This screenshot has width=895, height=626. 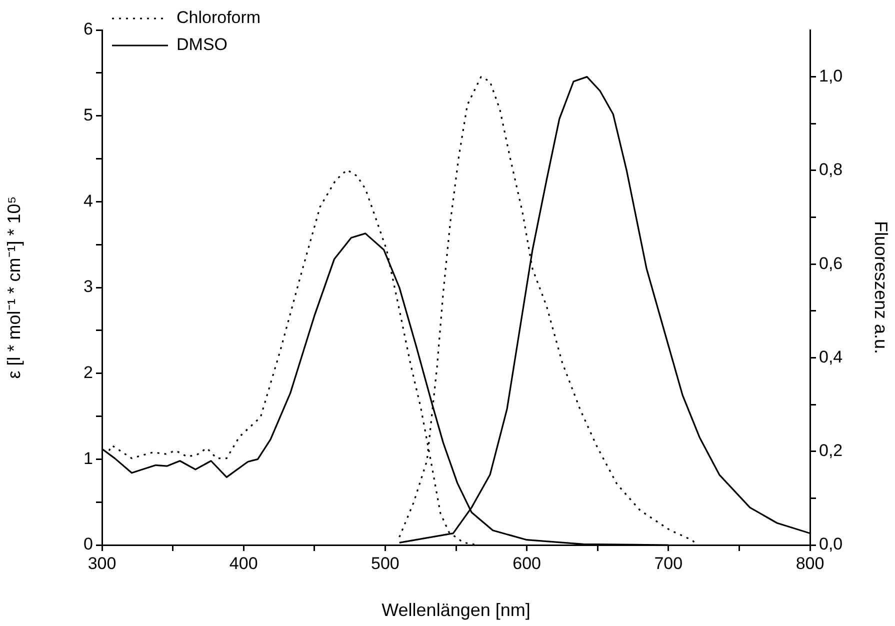 What do you see at coordinates (202, 44) in the screenshot?
I see `legend-label: DMSO` at bounding box center [202, 44].